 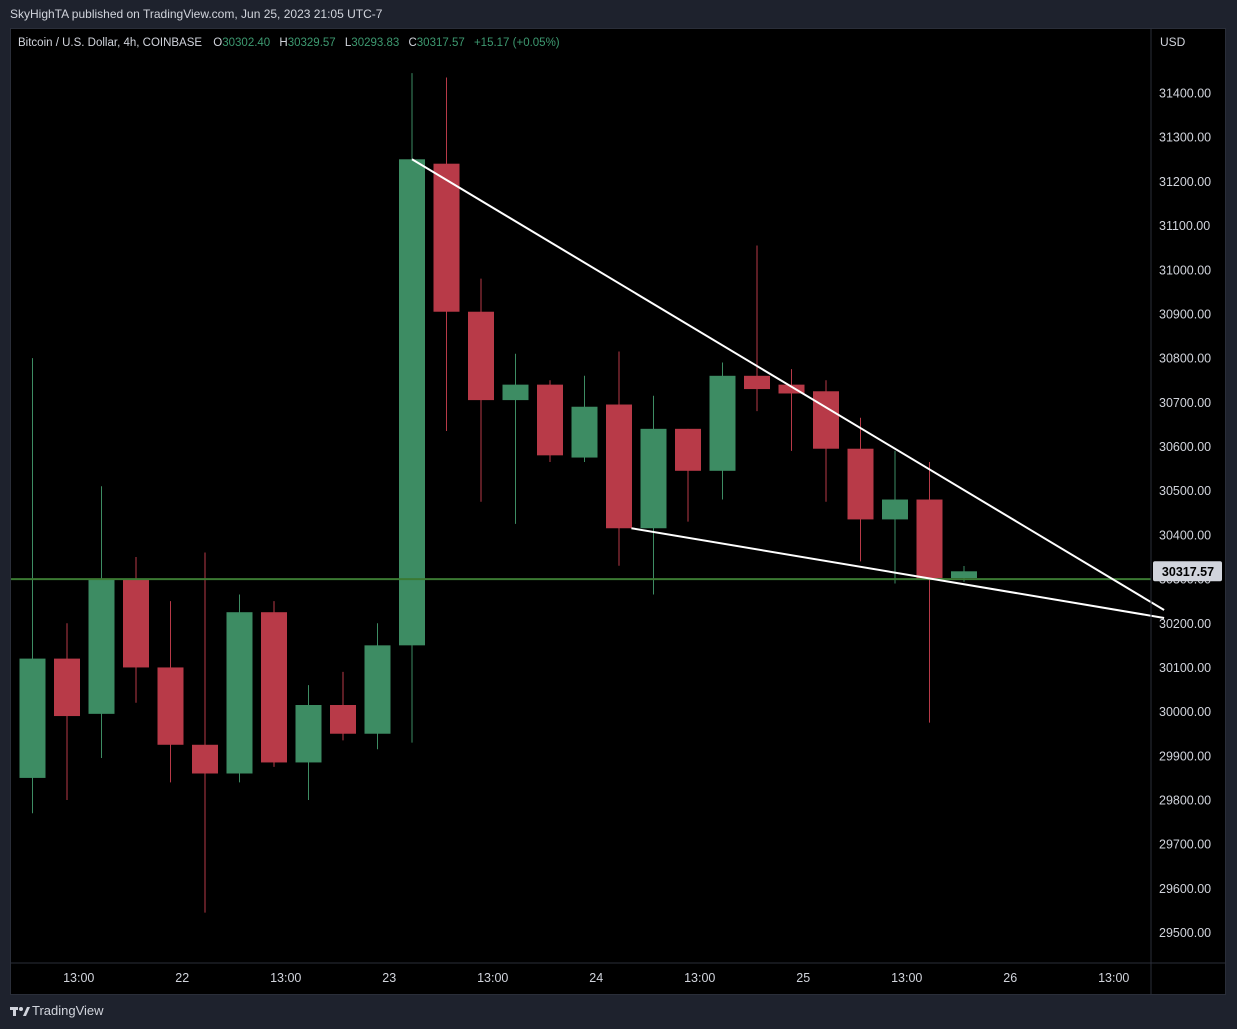 I want to click on price-tick-label: 30500.00, so click(x=1185, y=491).